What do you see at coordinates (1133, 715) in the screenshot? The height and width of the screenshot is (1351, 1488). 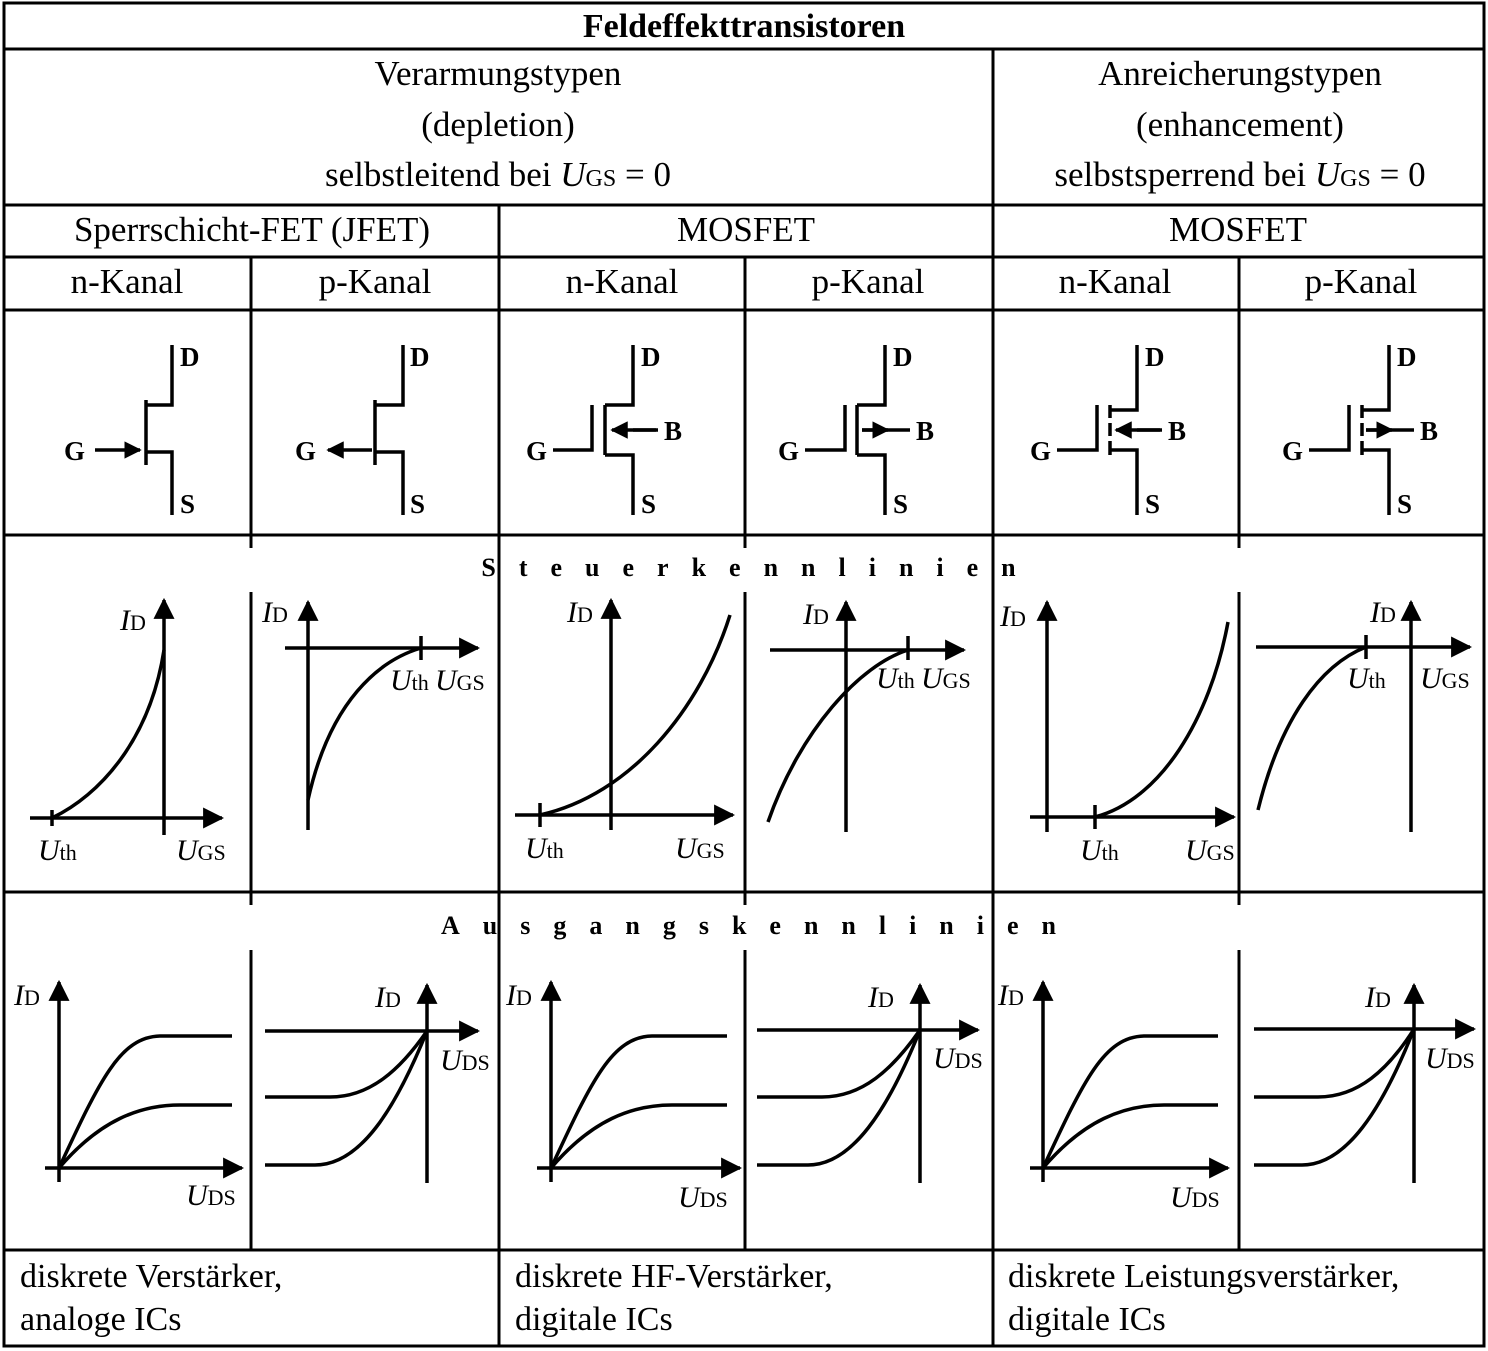 I see `control-curve-enhmos-n` at bounding box center [1133, 715].